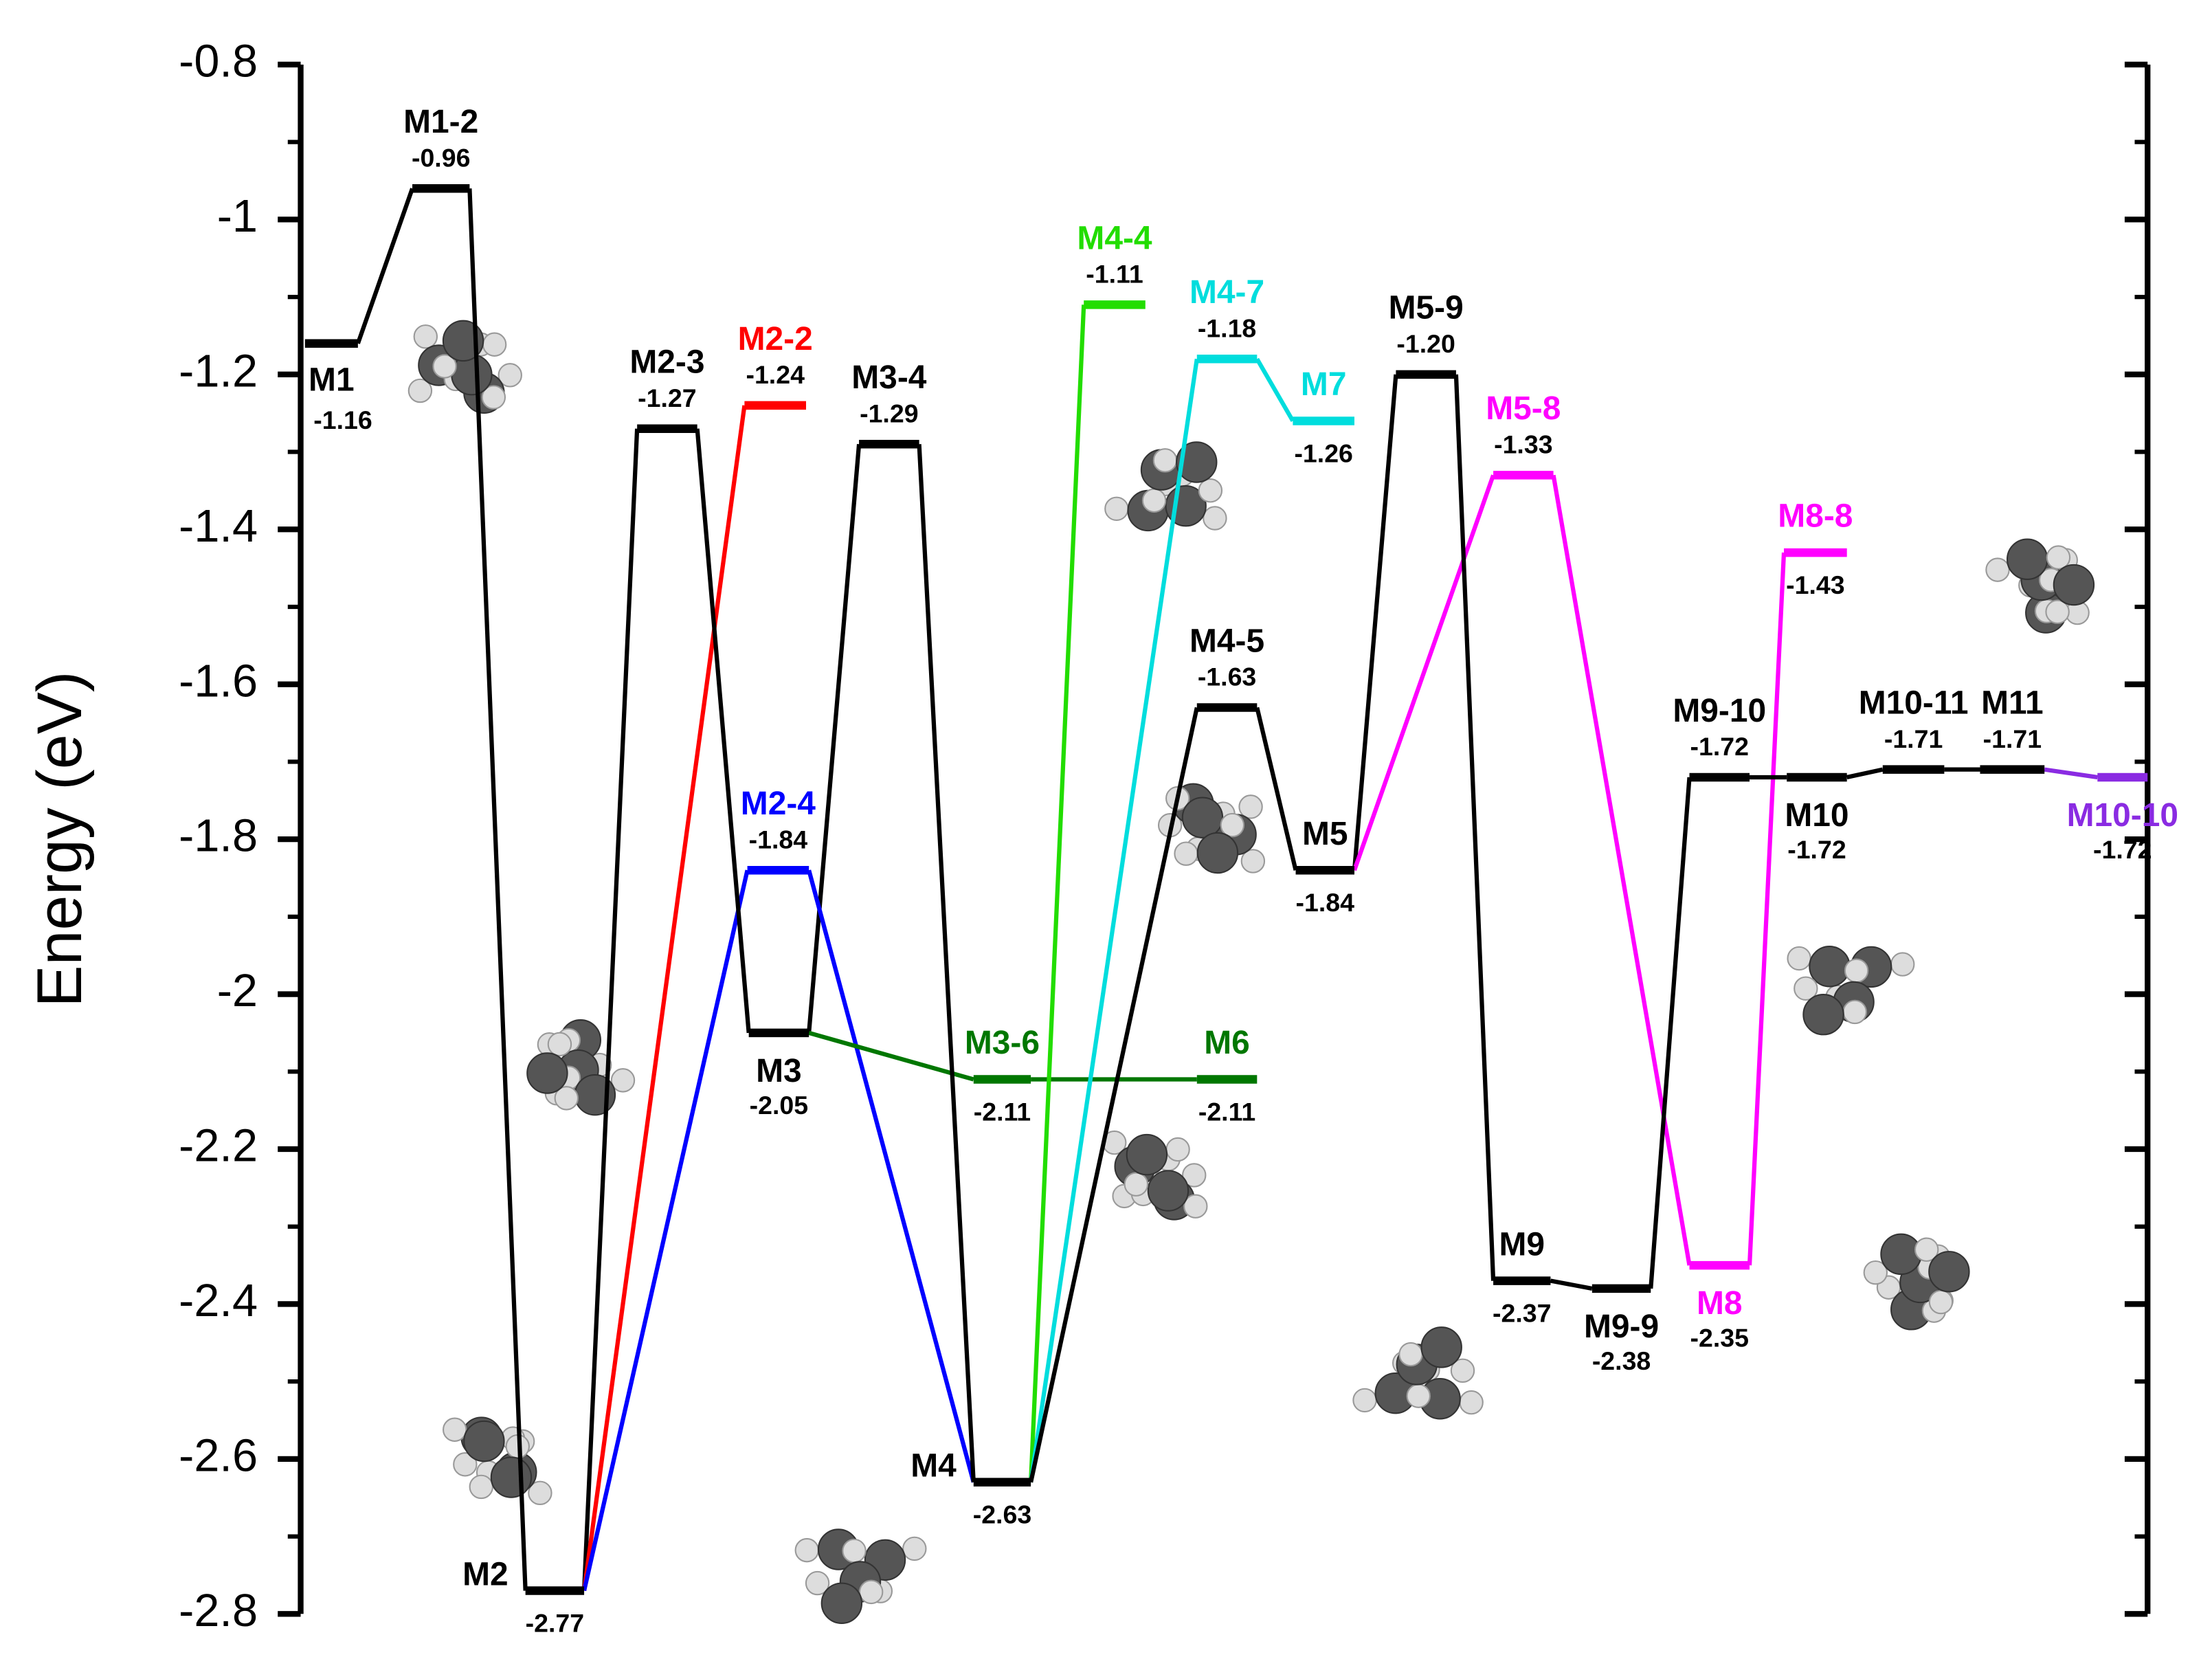 Image resolution: width=2212 pixels, height=1657 pixels. Describe the element at coordinates (1719, 1337) in the screenshot. I see `level-value: -2.35` at that location.